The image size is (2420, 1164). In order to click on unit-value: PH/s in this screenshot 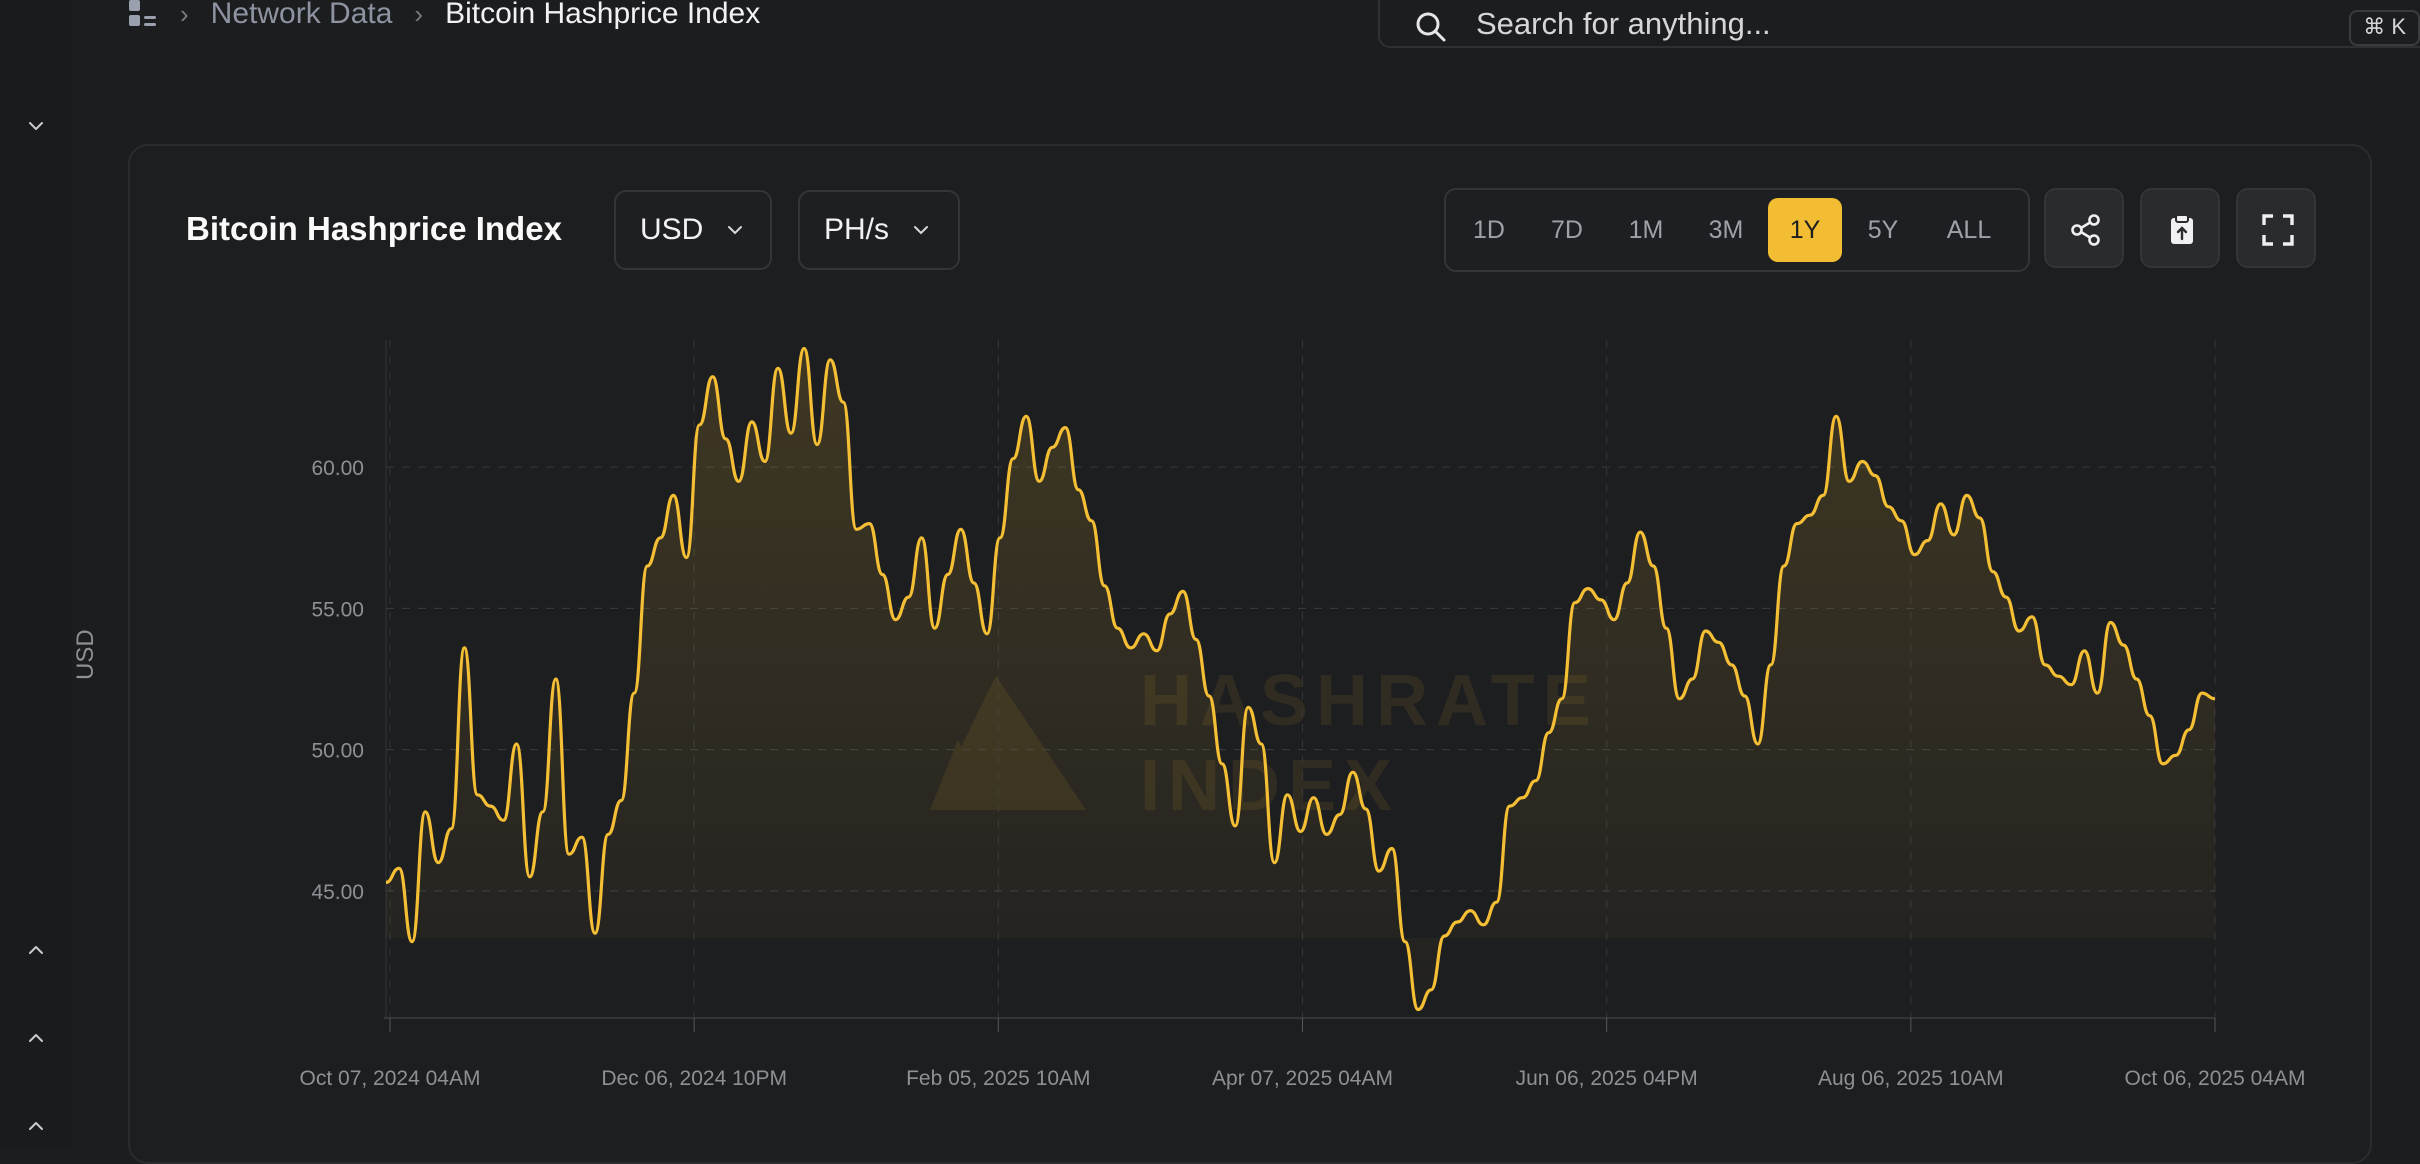, I will do `click(857, 229)`.